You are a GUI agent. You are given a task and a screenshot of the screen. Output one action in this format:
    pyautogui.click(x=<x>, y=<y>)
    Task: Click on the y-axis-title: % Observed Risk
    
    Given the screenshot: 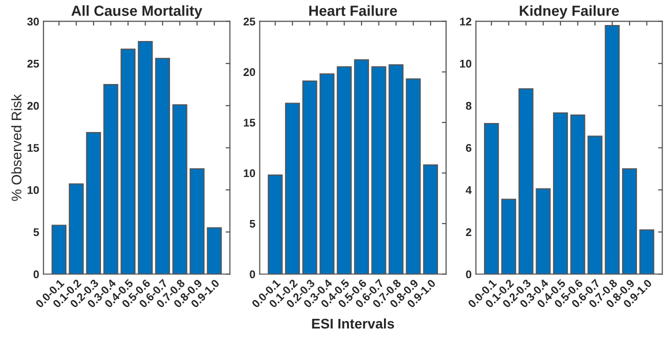 What is the action you would take?
    pyautogui.click(x=16, y=147)
    